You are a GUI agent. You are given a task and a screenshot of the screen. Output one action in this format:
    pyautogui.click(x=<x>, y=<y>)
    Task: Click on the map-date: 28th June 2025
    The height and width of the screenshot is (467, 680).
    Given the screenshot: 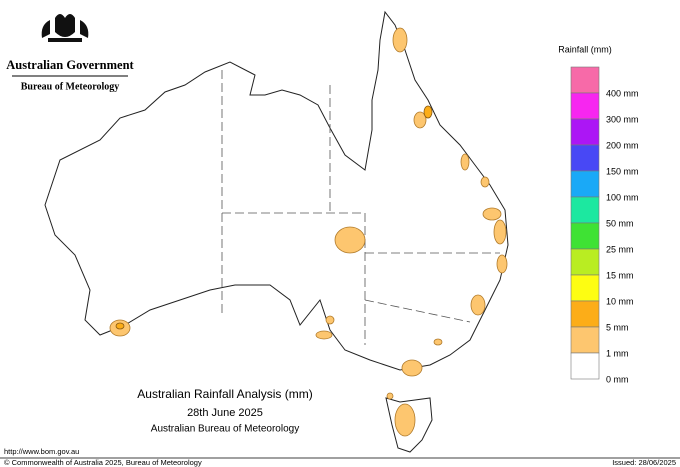 What is the action you would take?
    pyautogui.click(x=225, y=413)
    